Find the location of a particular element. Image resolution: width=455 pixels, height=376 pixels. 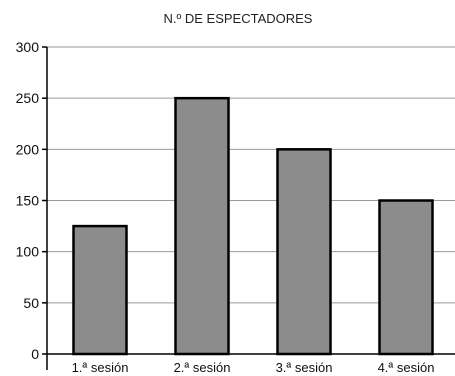

y-tick-label: 250 is located at coordinates (28, 98).